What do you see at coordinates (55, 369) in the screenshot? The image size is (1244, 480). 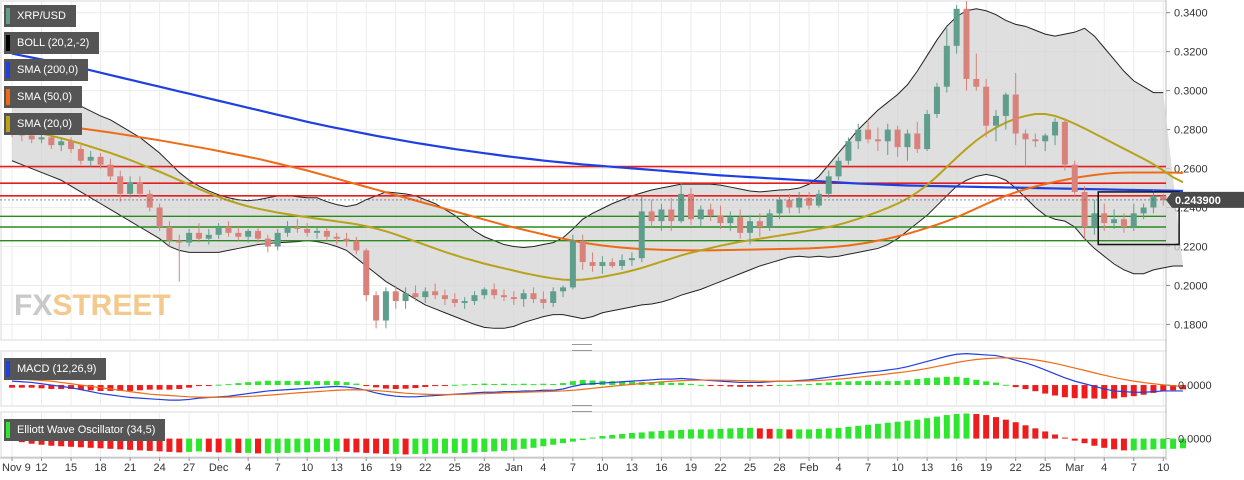 I see `legend-macd: MACD (12,26,9)` at bounding box center [55, 369].